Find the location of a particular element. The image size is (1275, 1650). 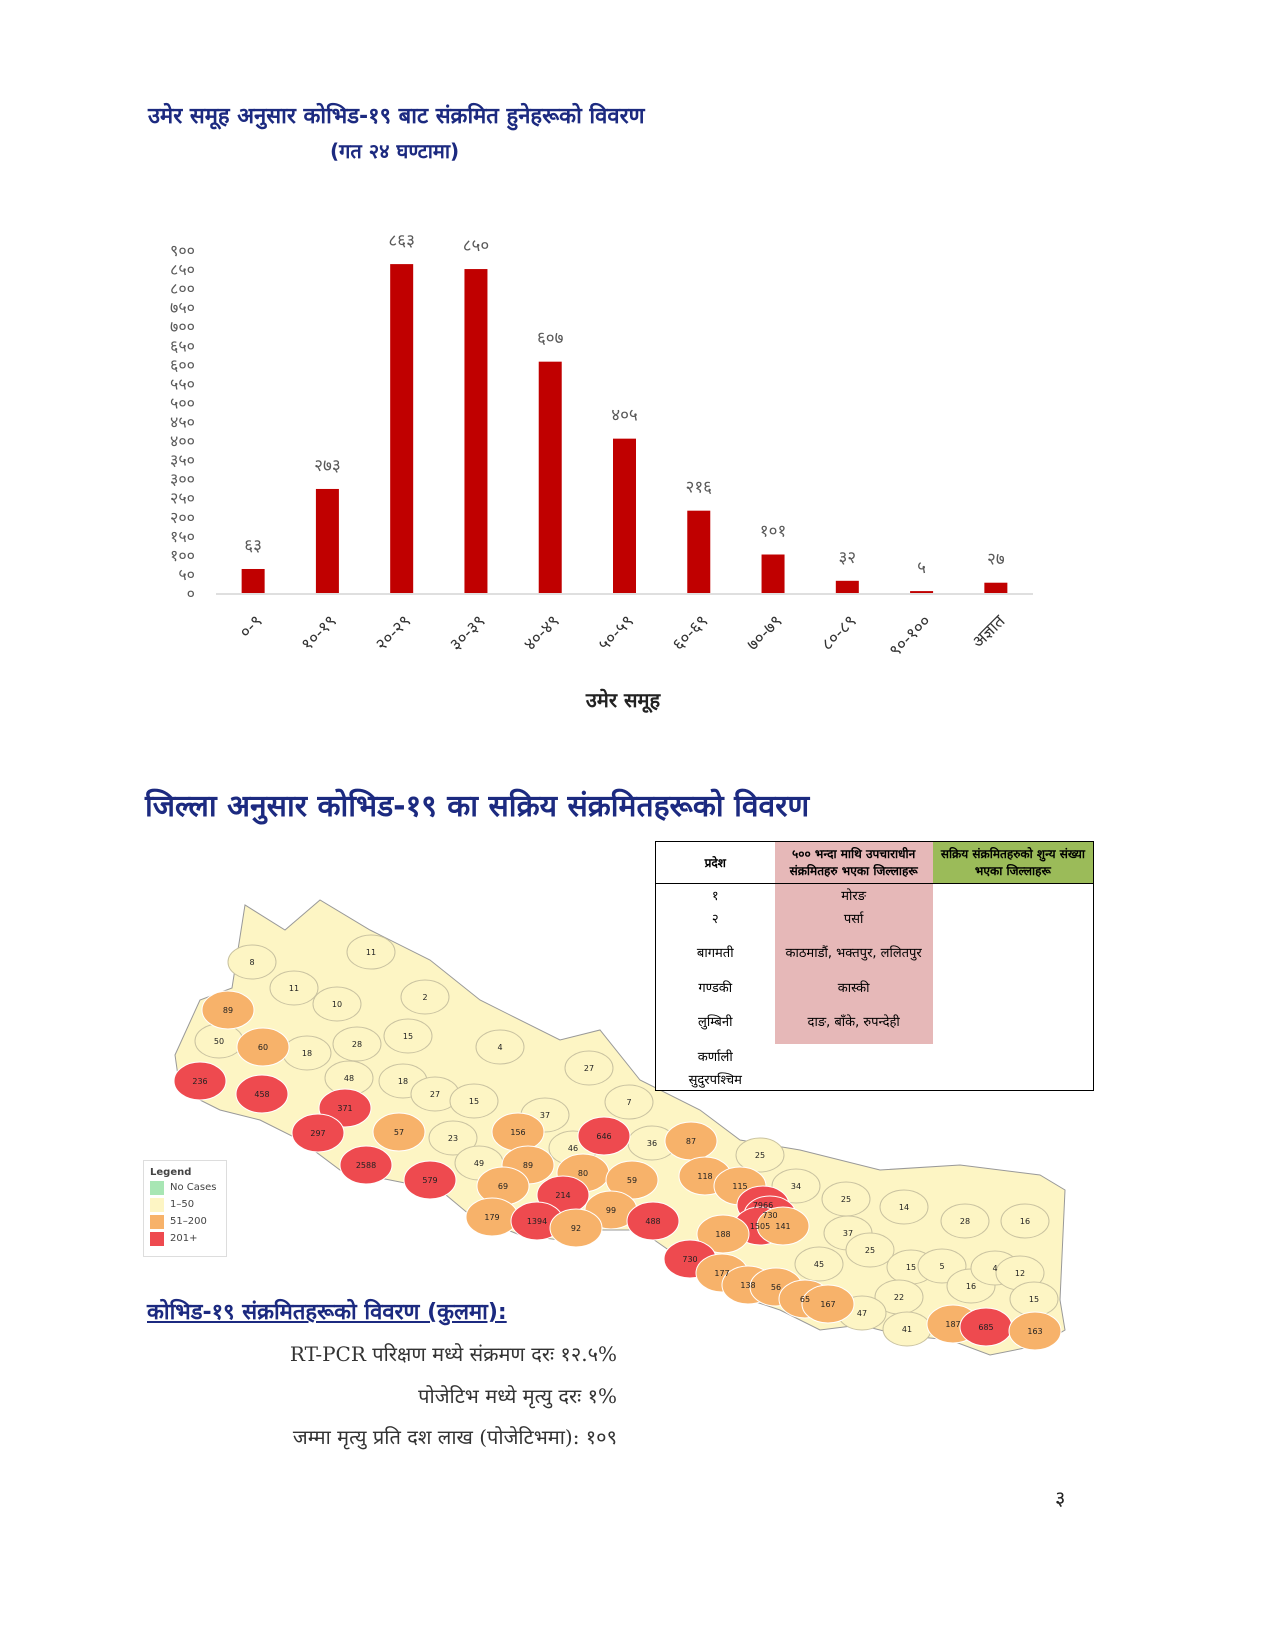

district-label: 80 is located at coordinates (583, 1173).